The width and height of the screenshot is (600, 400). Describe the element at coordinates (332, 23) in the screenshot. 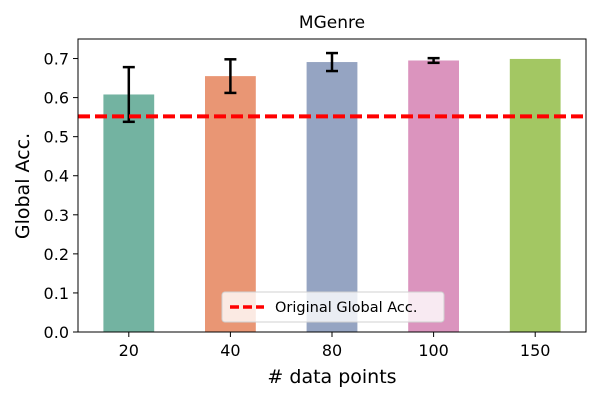

I see `chart-title: MGenre` at that location.